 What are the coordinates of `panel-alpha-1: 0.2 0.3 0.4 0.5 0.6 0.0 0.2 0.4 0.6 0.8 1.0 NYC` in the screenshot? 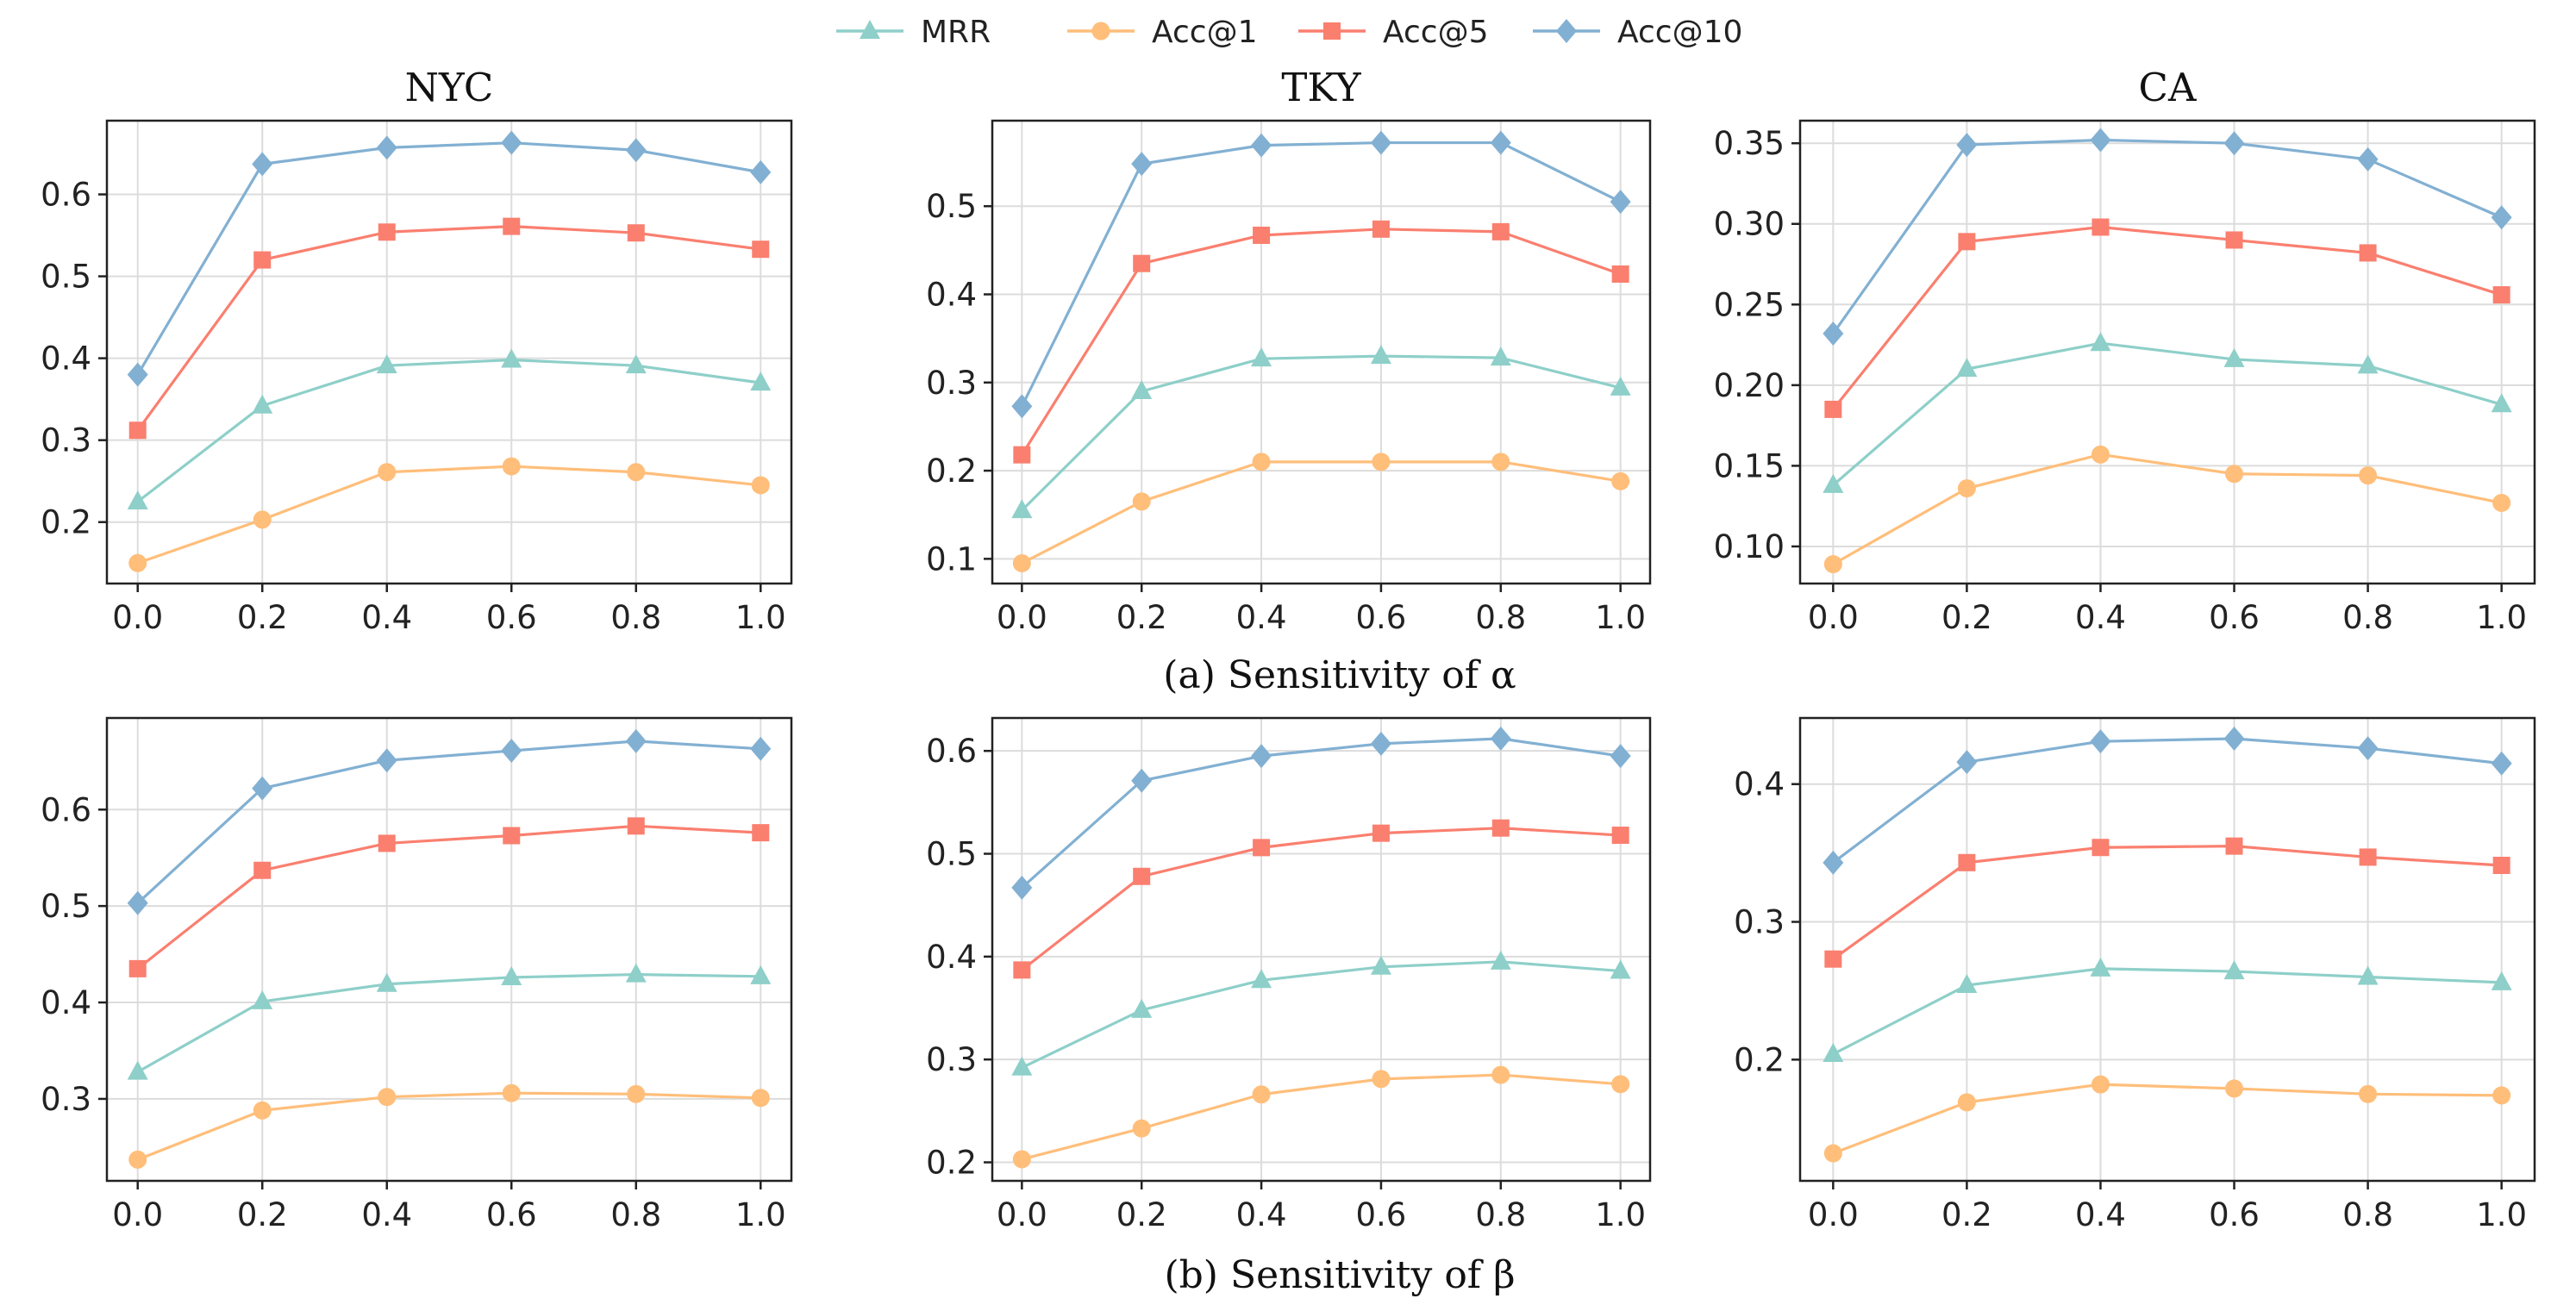 It's located at (417, 350).